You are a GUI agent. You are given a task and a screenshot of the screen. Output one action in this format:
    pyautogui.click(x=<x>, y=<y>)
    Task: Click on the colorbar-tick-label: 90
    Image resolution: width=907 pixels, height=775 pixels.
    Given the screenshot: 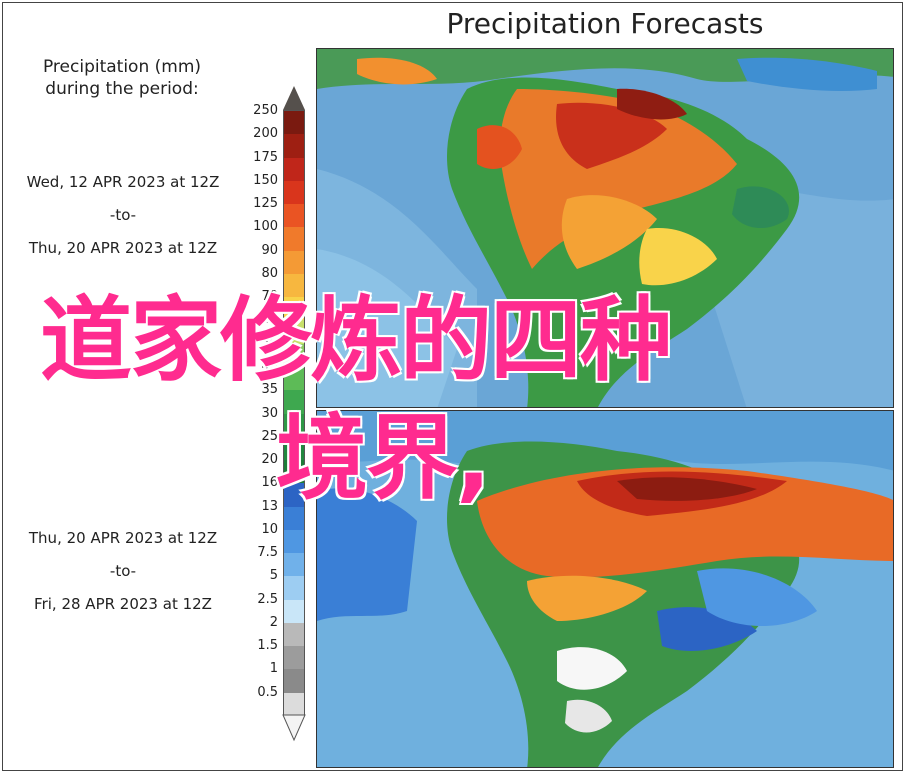 What is the action you would take?
    pyautogui.click(x=269, y=250)
    